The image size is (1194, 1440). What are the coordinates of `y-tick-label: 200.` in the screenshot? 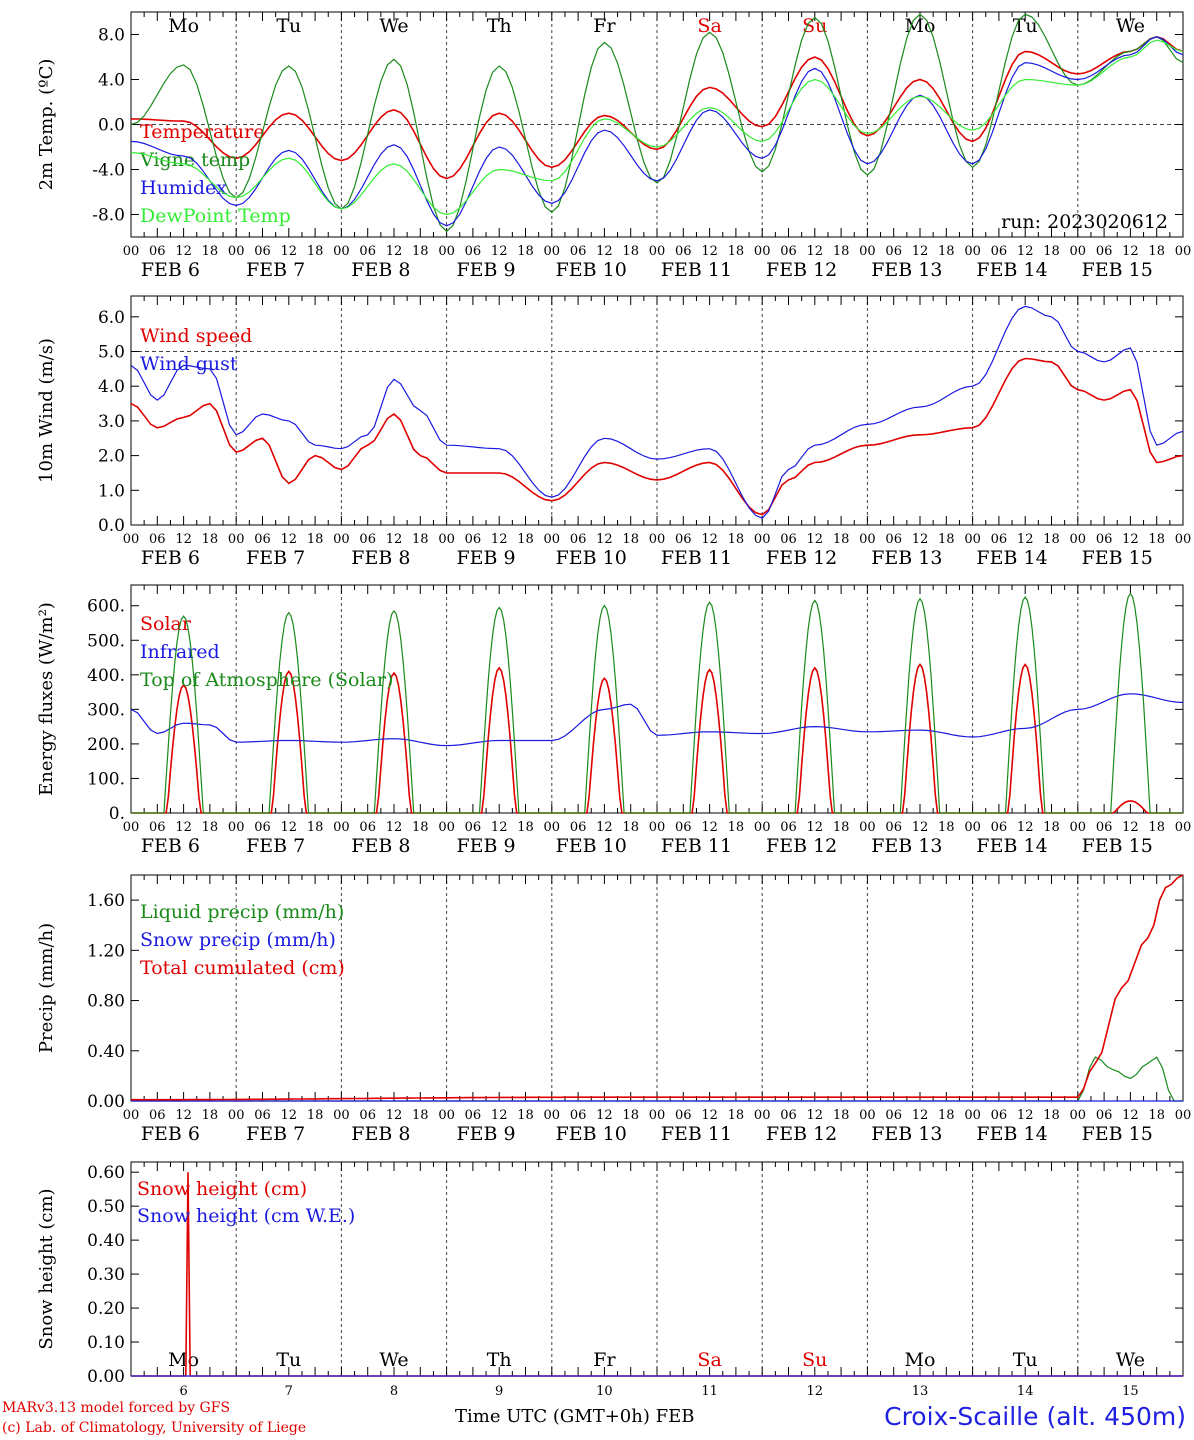 It's located at (106, 745).